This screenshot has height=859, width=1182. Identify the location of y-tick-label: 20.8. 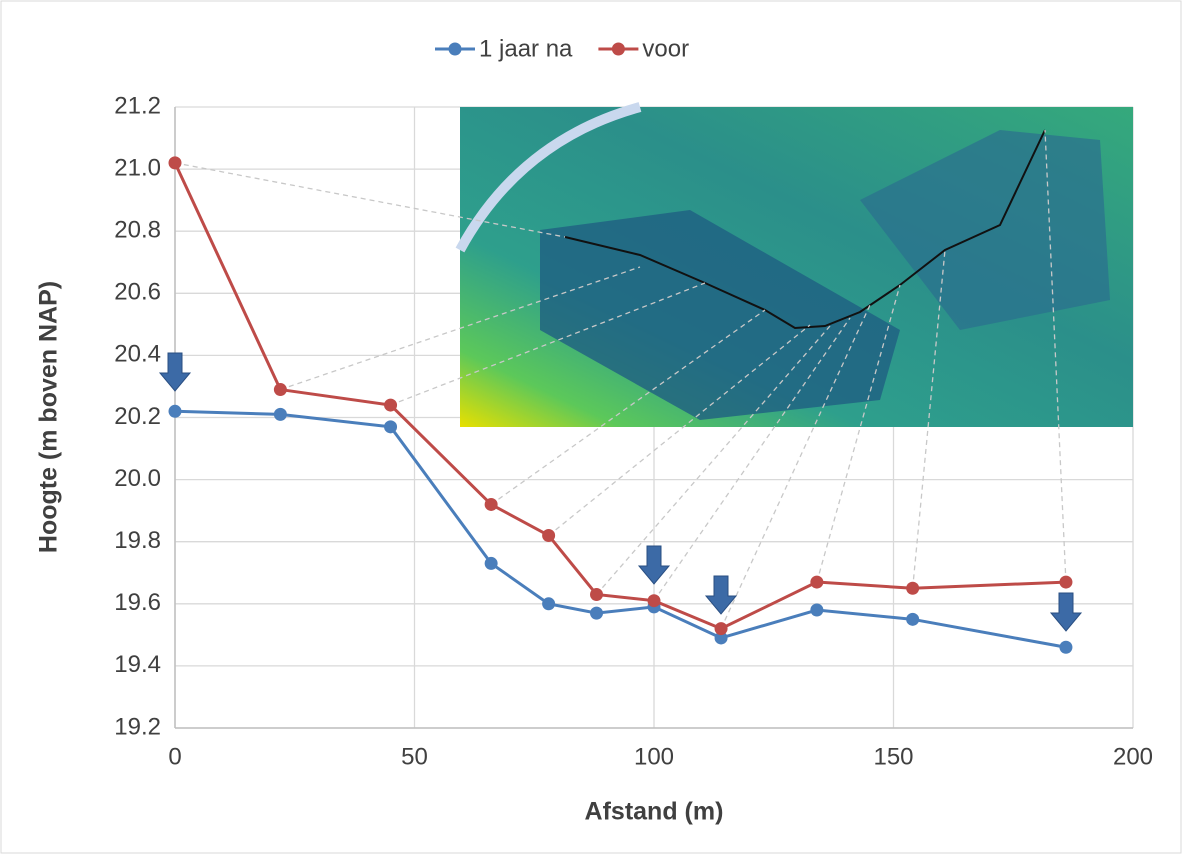
(137, 230).